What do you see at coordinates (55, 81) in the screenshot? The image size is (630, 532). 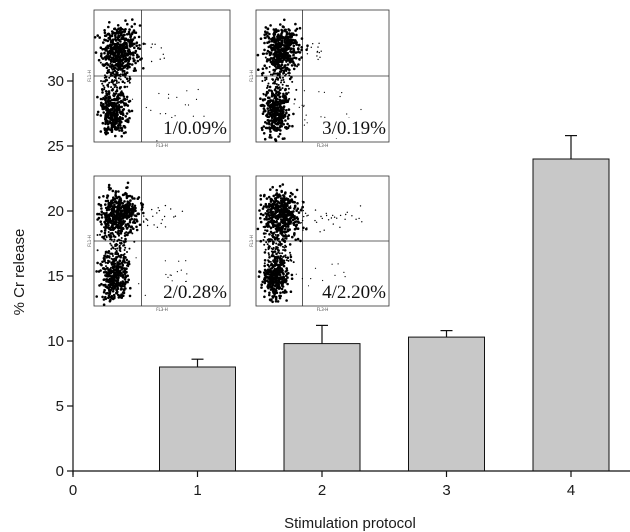 I see `y-tick-label-30: 30` at bounding box center [55, 81].